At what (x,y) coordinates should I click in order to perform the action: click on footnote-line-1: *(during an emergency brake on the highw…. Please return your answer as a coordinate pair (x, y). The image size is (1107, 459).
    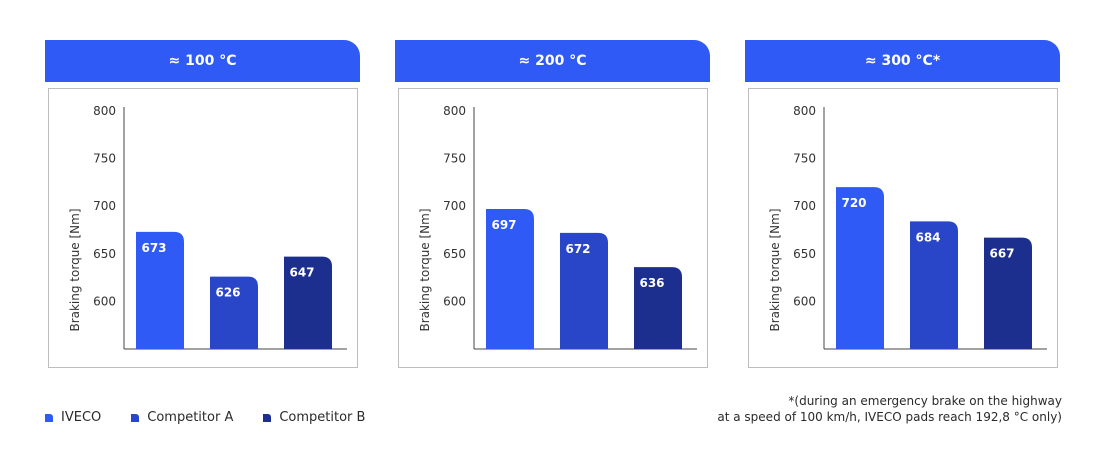
    Looking at the image, I should click on (925, 401).